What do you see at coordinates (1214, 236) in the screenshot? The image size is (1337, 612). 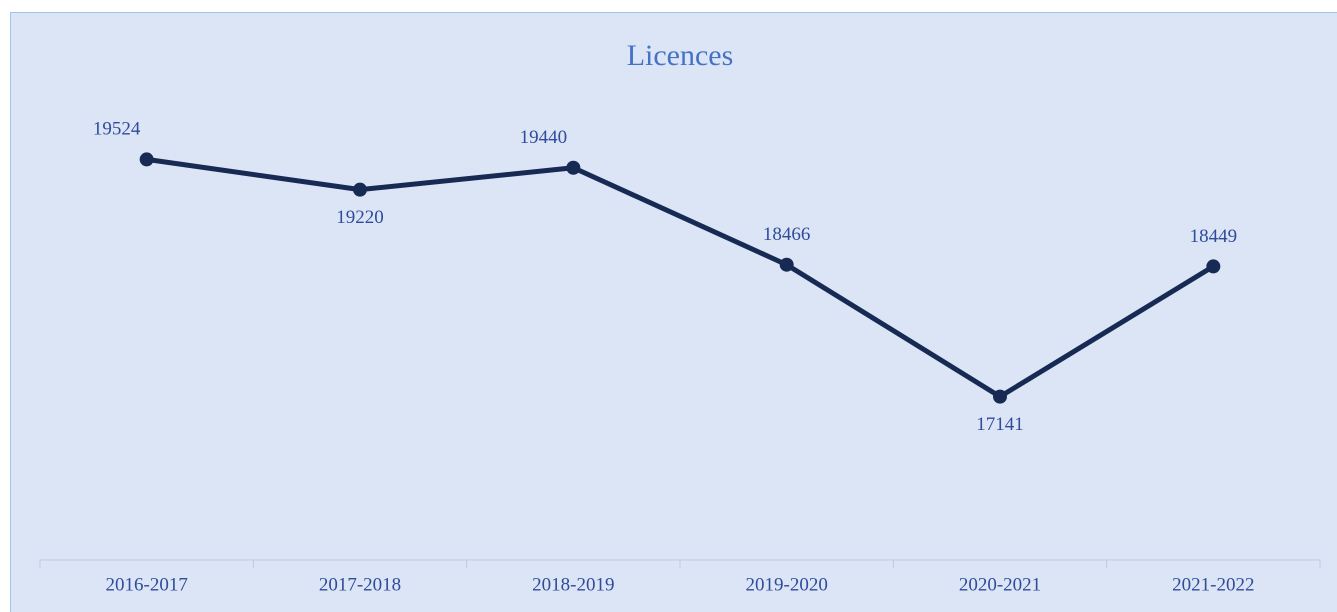 I see `data-label: 18449` at bounding box center [1214, 236].